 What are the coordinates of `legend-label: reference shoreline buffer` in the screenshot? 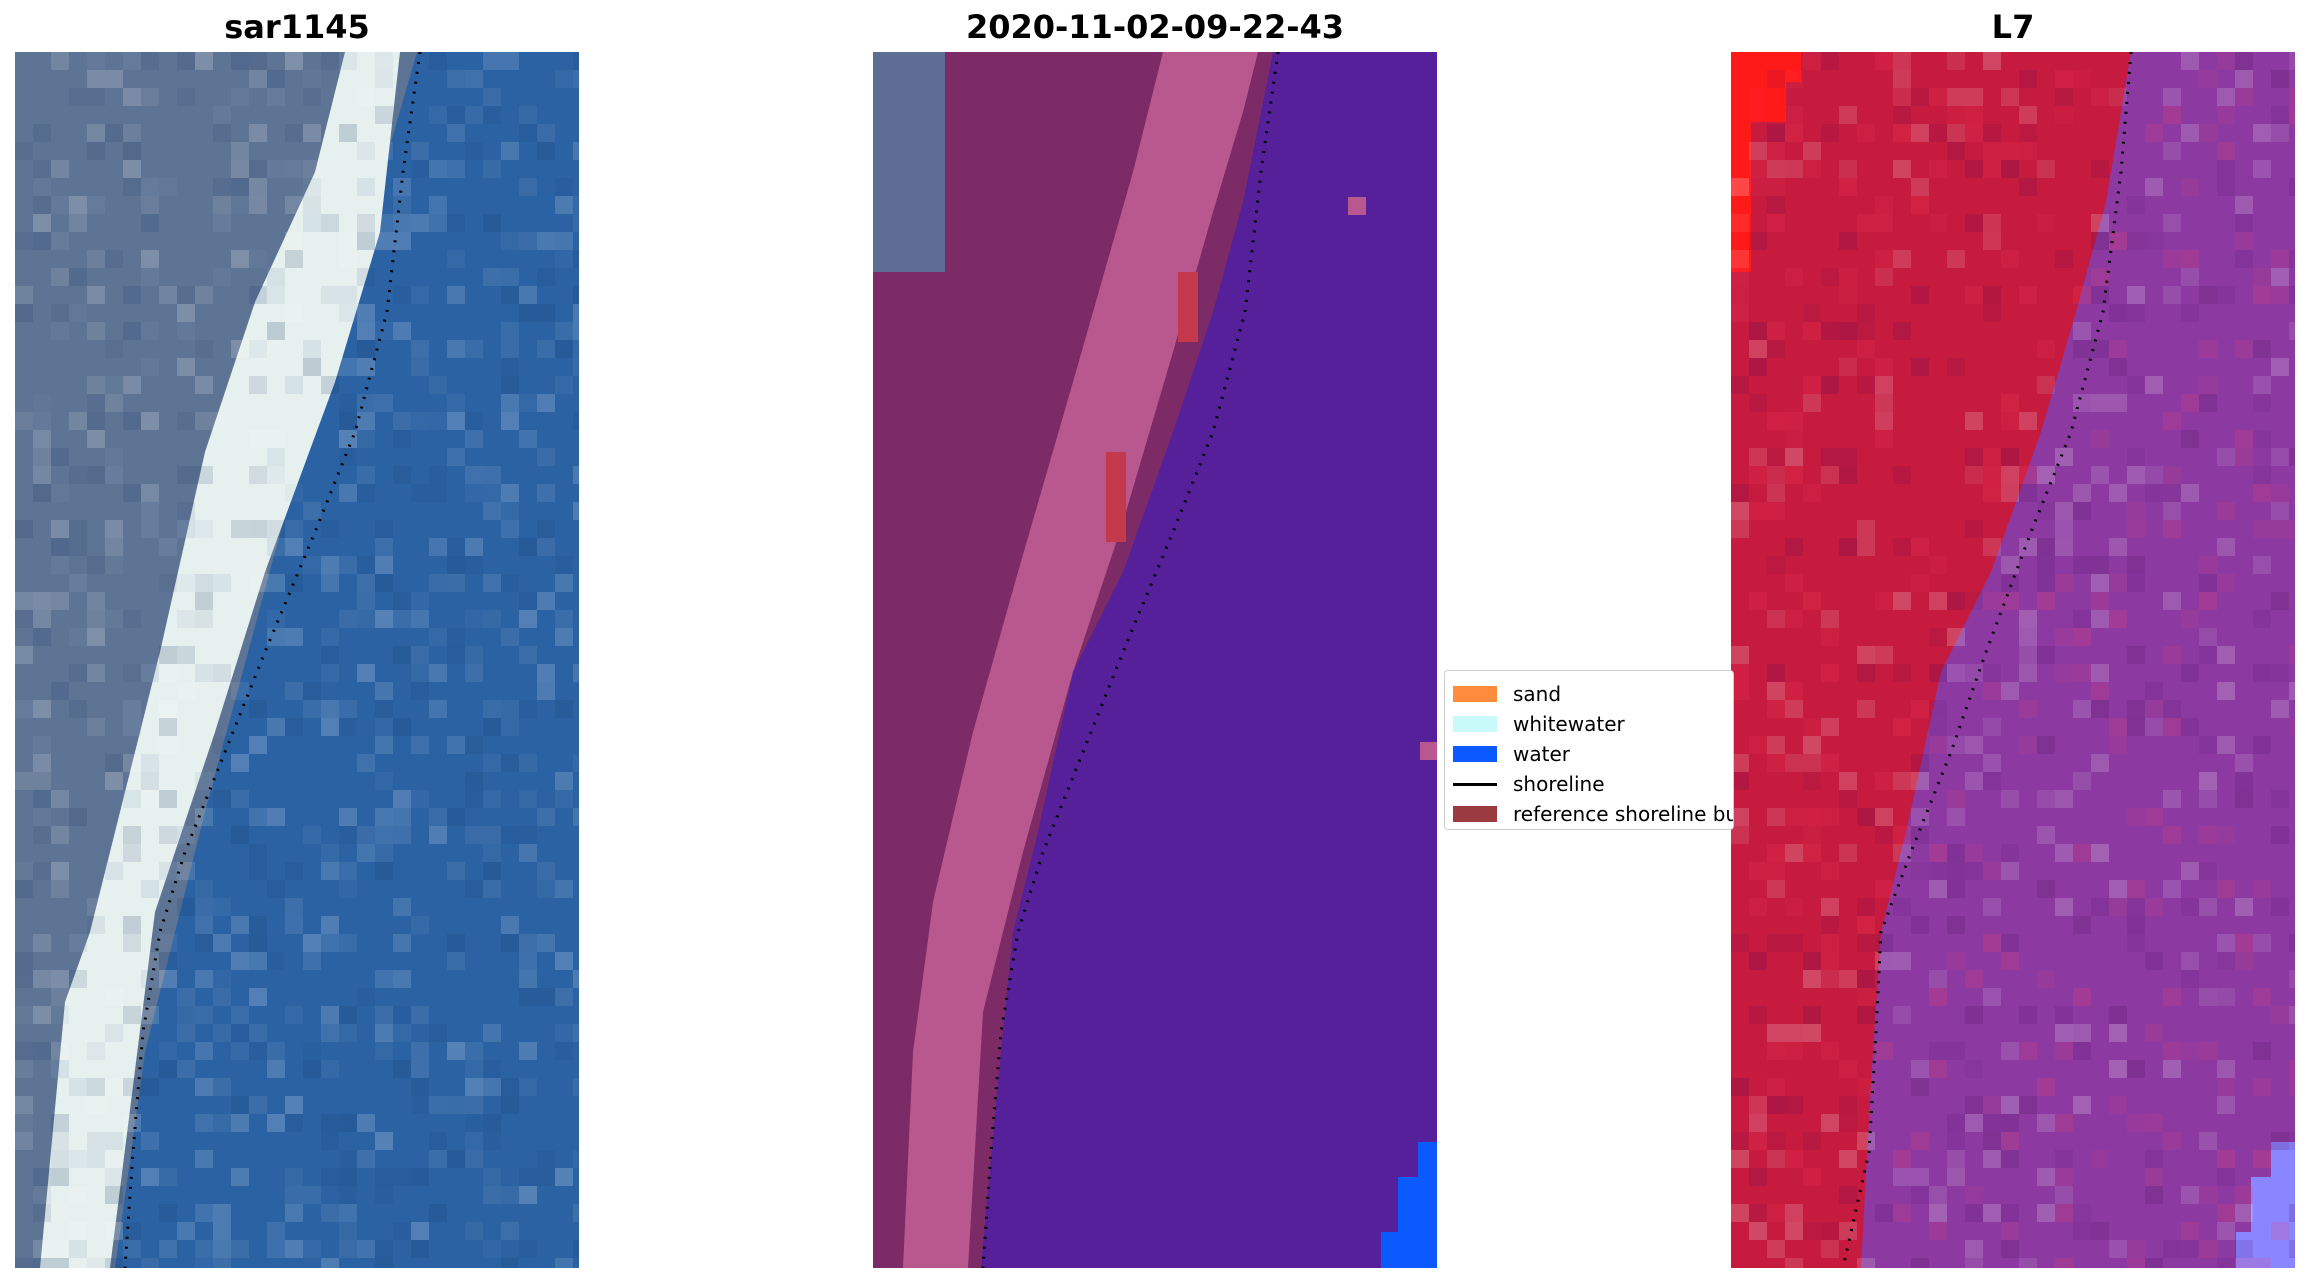 It's located at (1623, 814).